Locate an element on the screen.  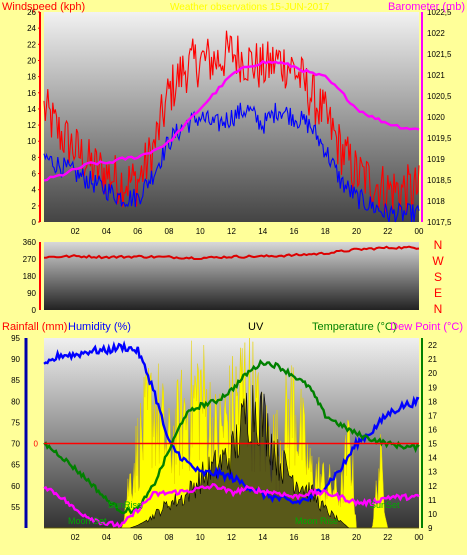
thermo-x-tick-22: 22 is located at coordinates (387, 537).